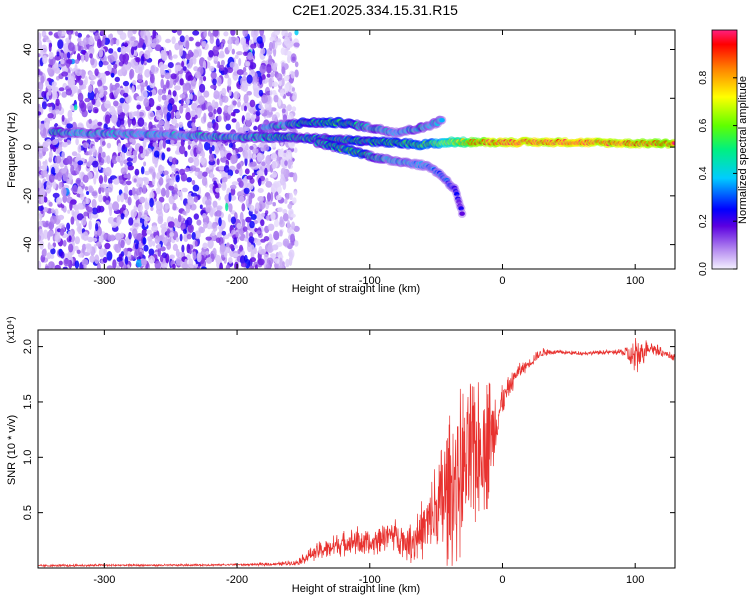 Image resolution: width=750 pixels, height=600 pixels. I want to click on bottom-x-tick-label: -300, so click(104, 580).